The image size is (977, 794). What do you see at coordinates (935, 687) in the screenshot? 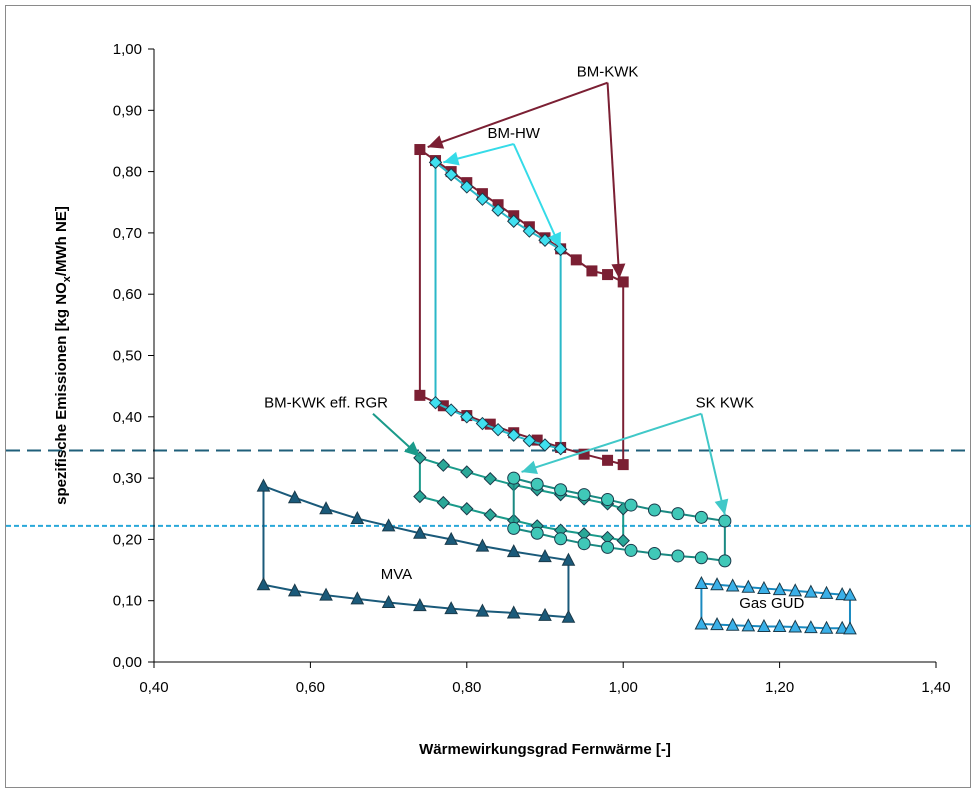
I see `x-tick-label: 1,40` at bounding box center [935, 687].